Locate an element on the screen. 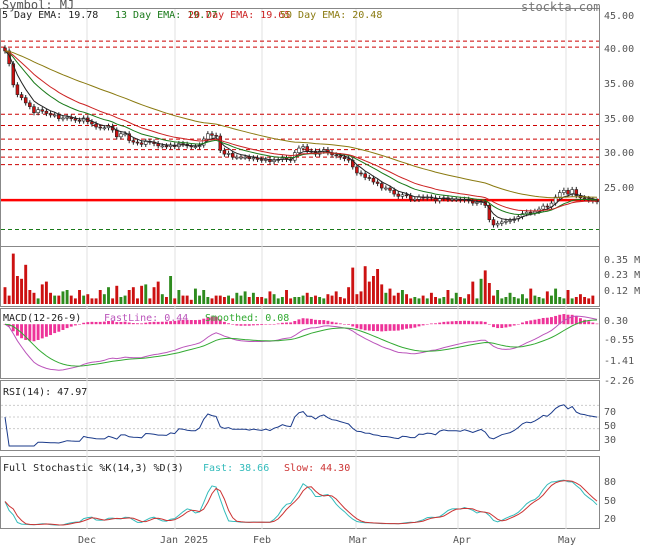 This screenshot has width=655, height=546. stochastic-panel is located at coordinates (300, 492).